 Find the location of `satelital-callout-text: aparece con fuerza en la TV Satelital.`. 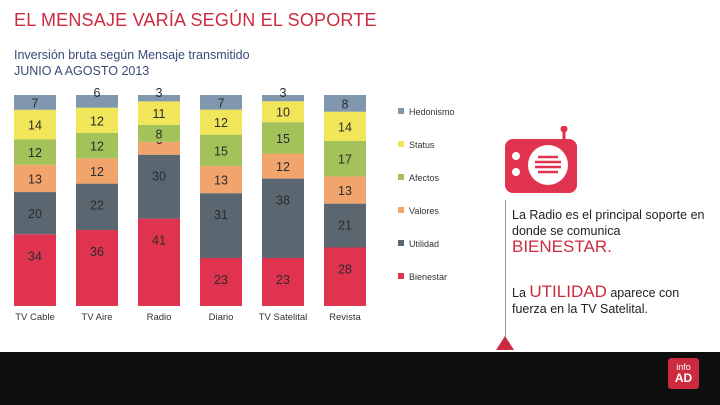

satelital-callout-text: aparece con fuerza en la TV Satelital. is located at coordinates (596, 301).